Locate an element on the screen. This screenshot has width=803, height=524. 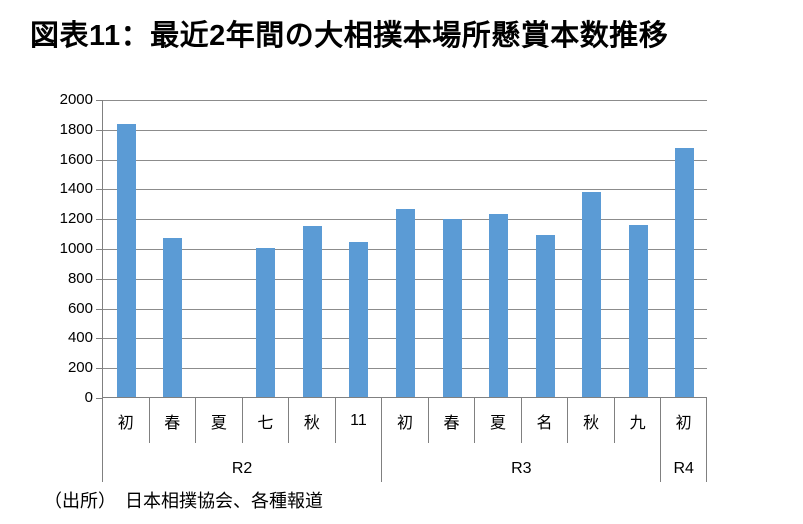
x-category-label: 七 is located at coordinates (265, 420).